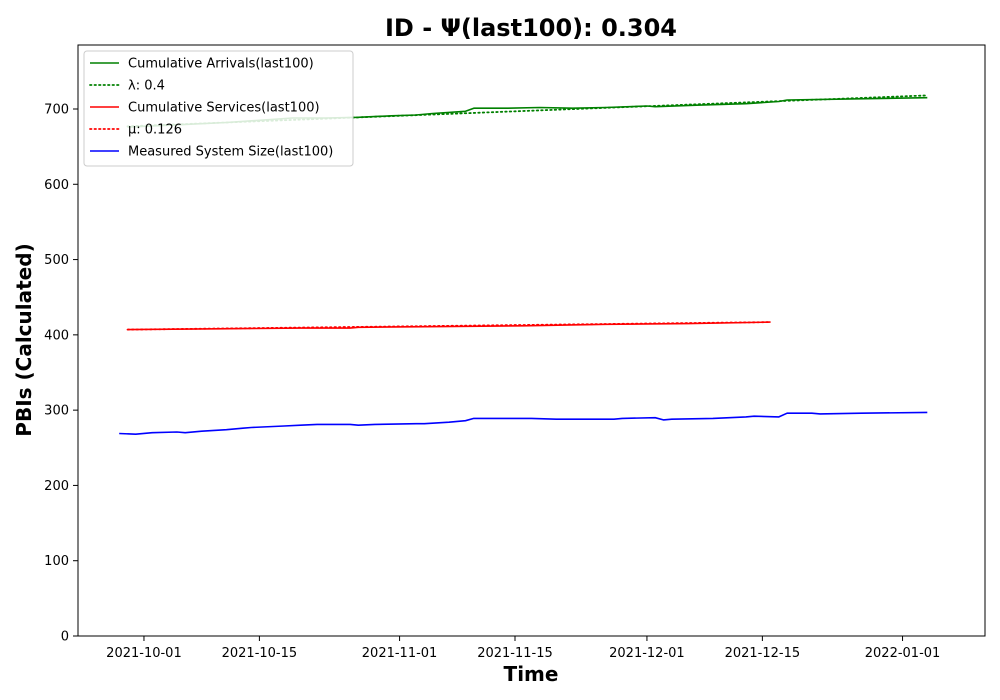 Image resolution: width=1000 pixels, height=700 pixels. What do you see at coordinates (146, 86) in the screenshot?
I see `legend-label: λ: 0.4` at bounding box center [146, 86].